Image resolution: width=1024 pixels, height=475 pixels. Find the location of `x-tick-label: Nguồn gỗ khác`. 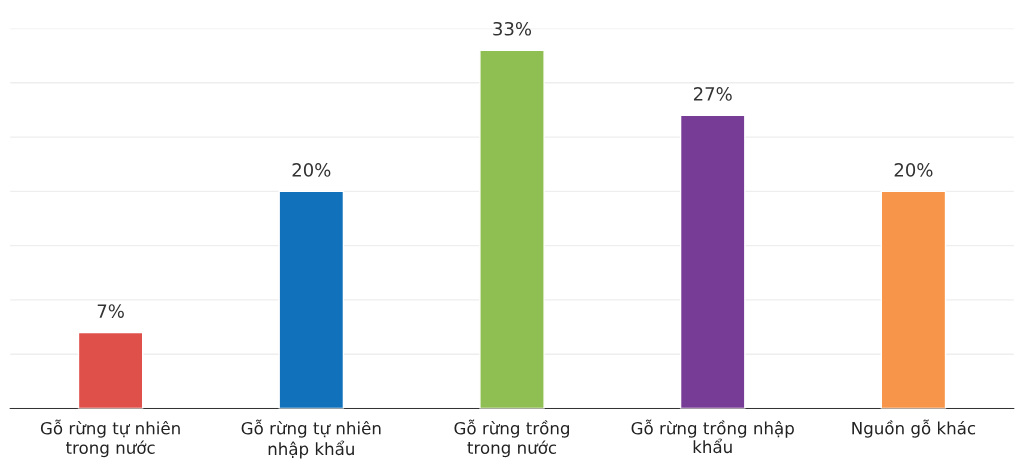

x-tick-label: Nguồn gỗ khác is located at coordinates (914, 428).